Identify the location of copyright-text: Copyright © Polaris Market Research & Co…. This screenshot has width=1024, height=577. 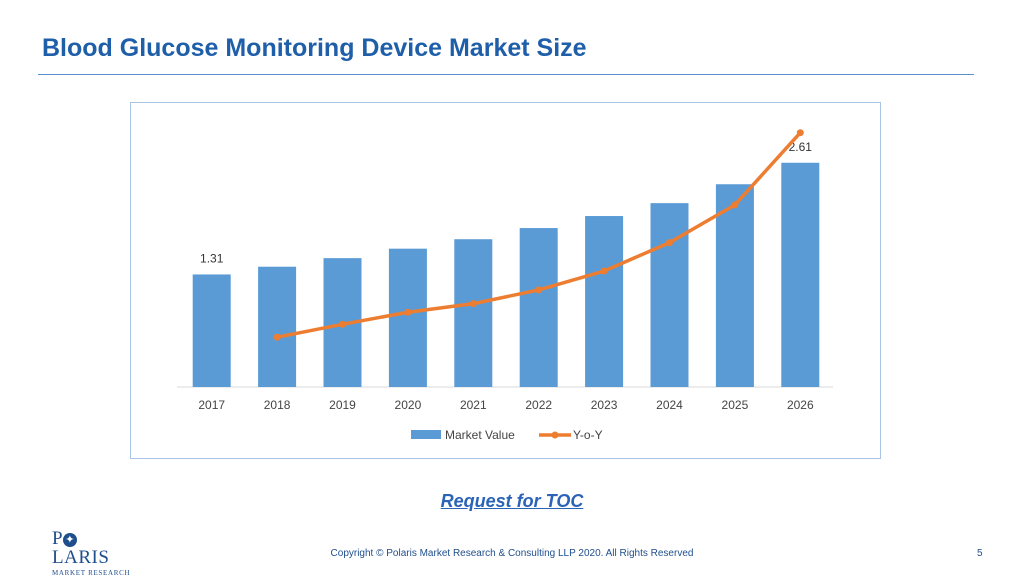
(512, 553).